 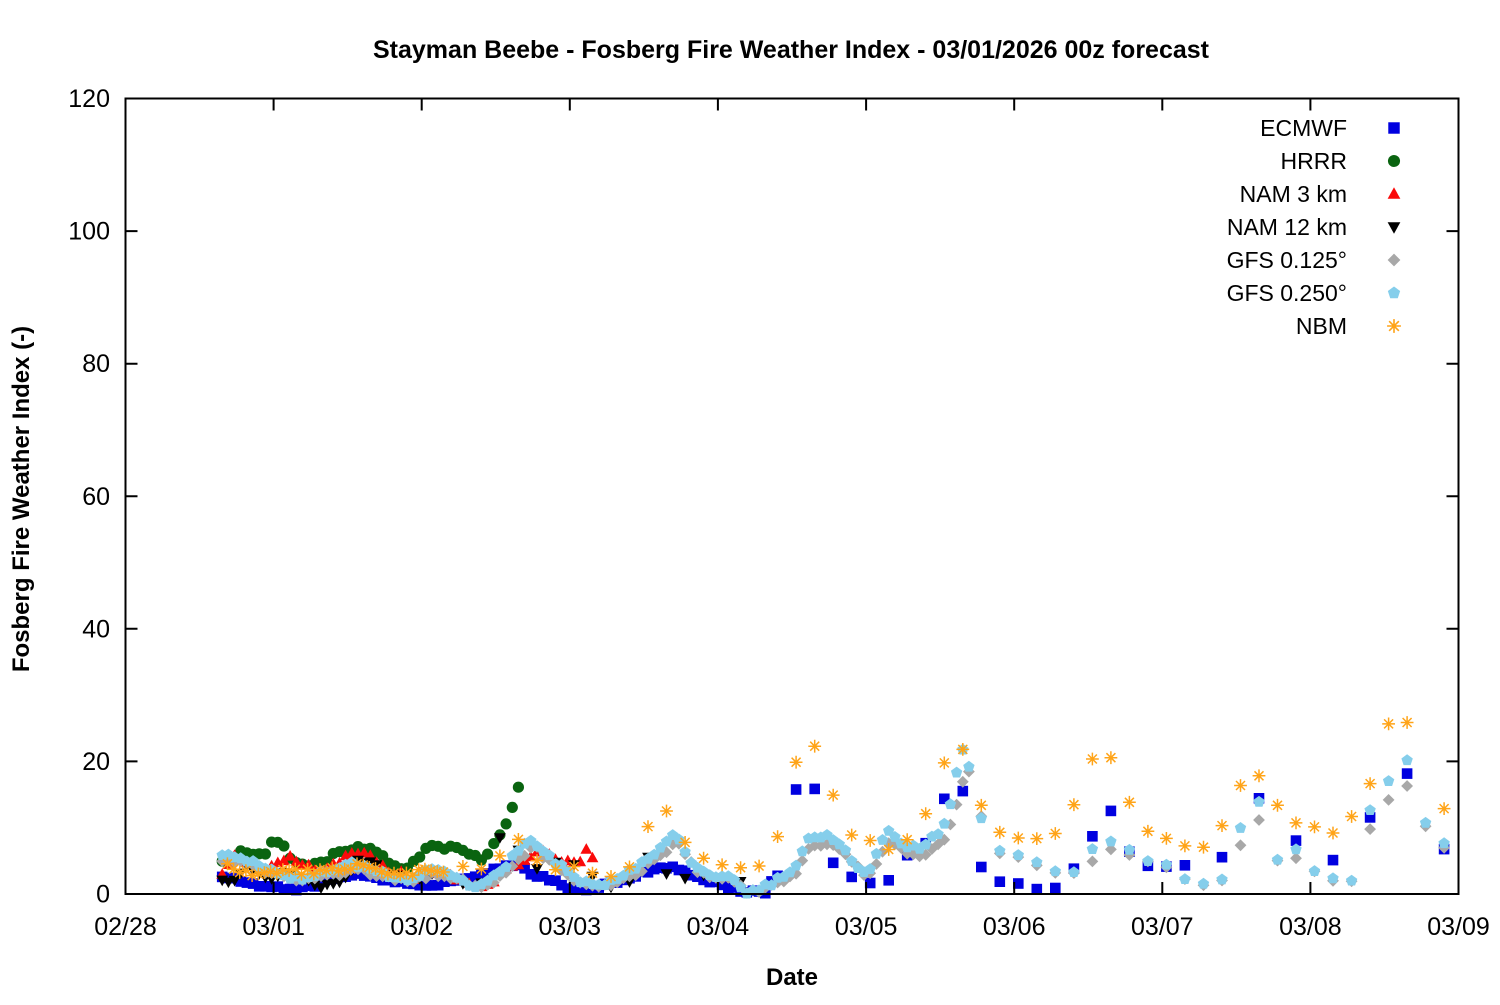 What do you see at coordinates (125, 927) in the screenshot?
I see `svg-text: 02/28` at bounding box center [125, 927].